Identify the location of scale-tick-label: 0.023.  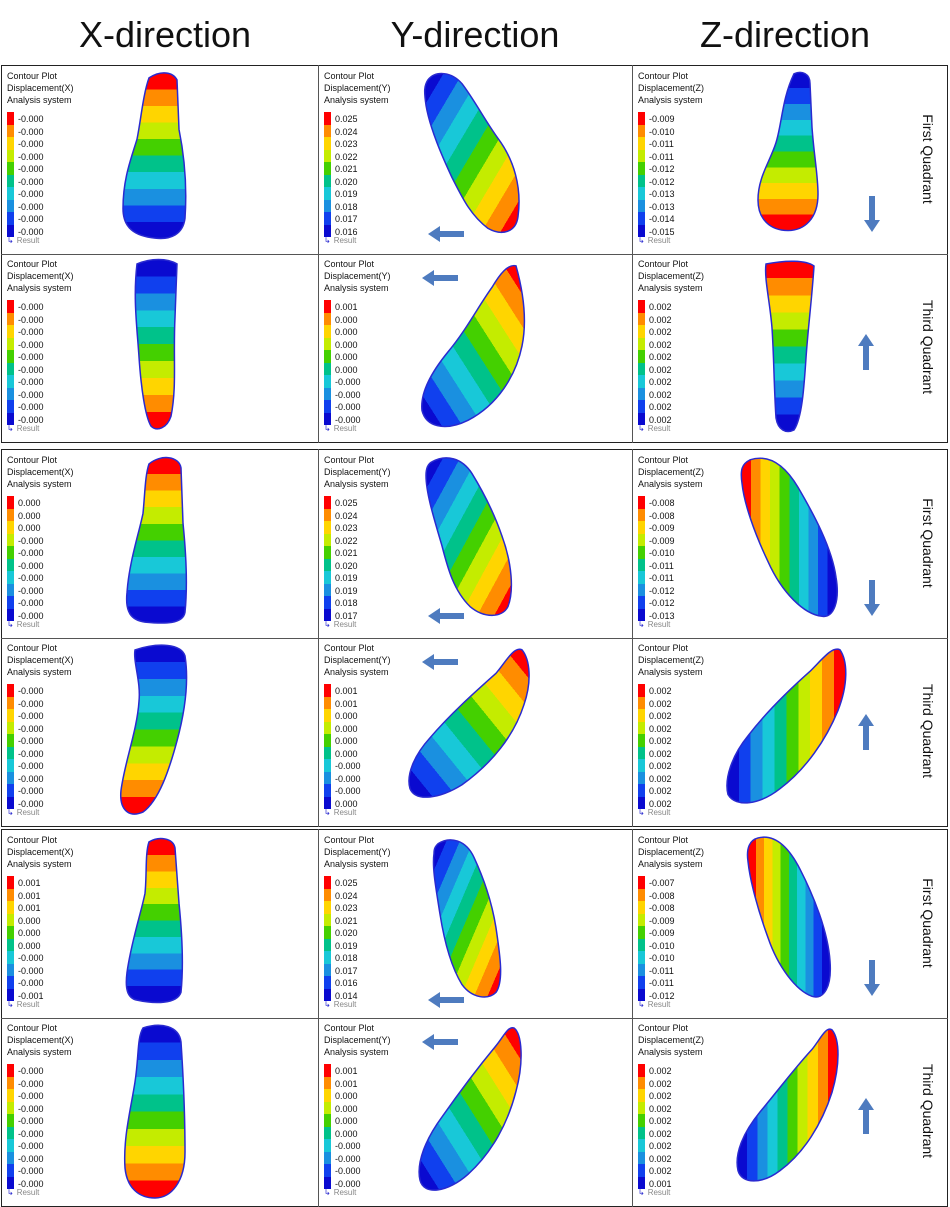
(346, 144).